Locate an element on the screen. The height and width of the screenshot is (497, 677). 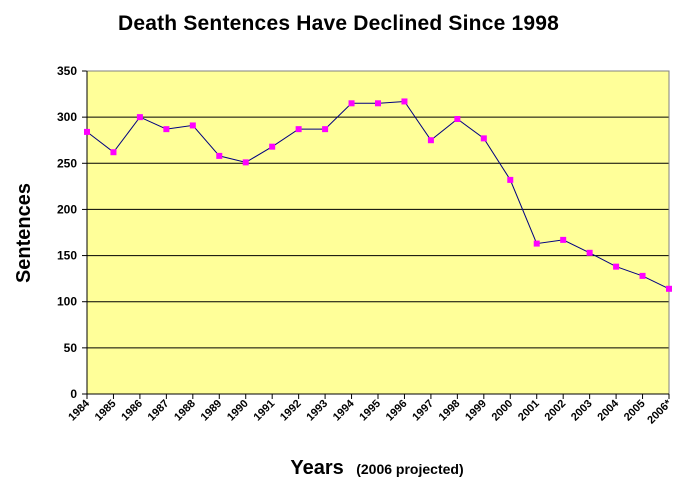
x-tick-label: 2005 is located at coordinates (635, 411).